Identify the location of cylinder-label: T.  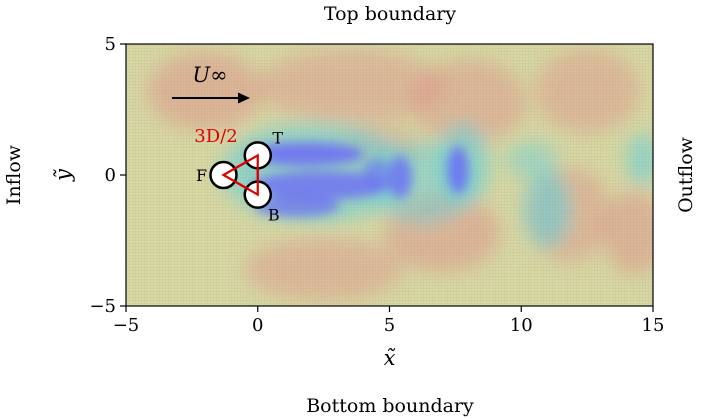
(277, 137).